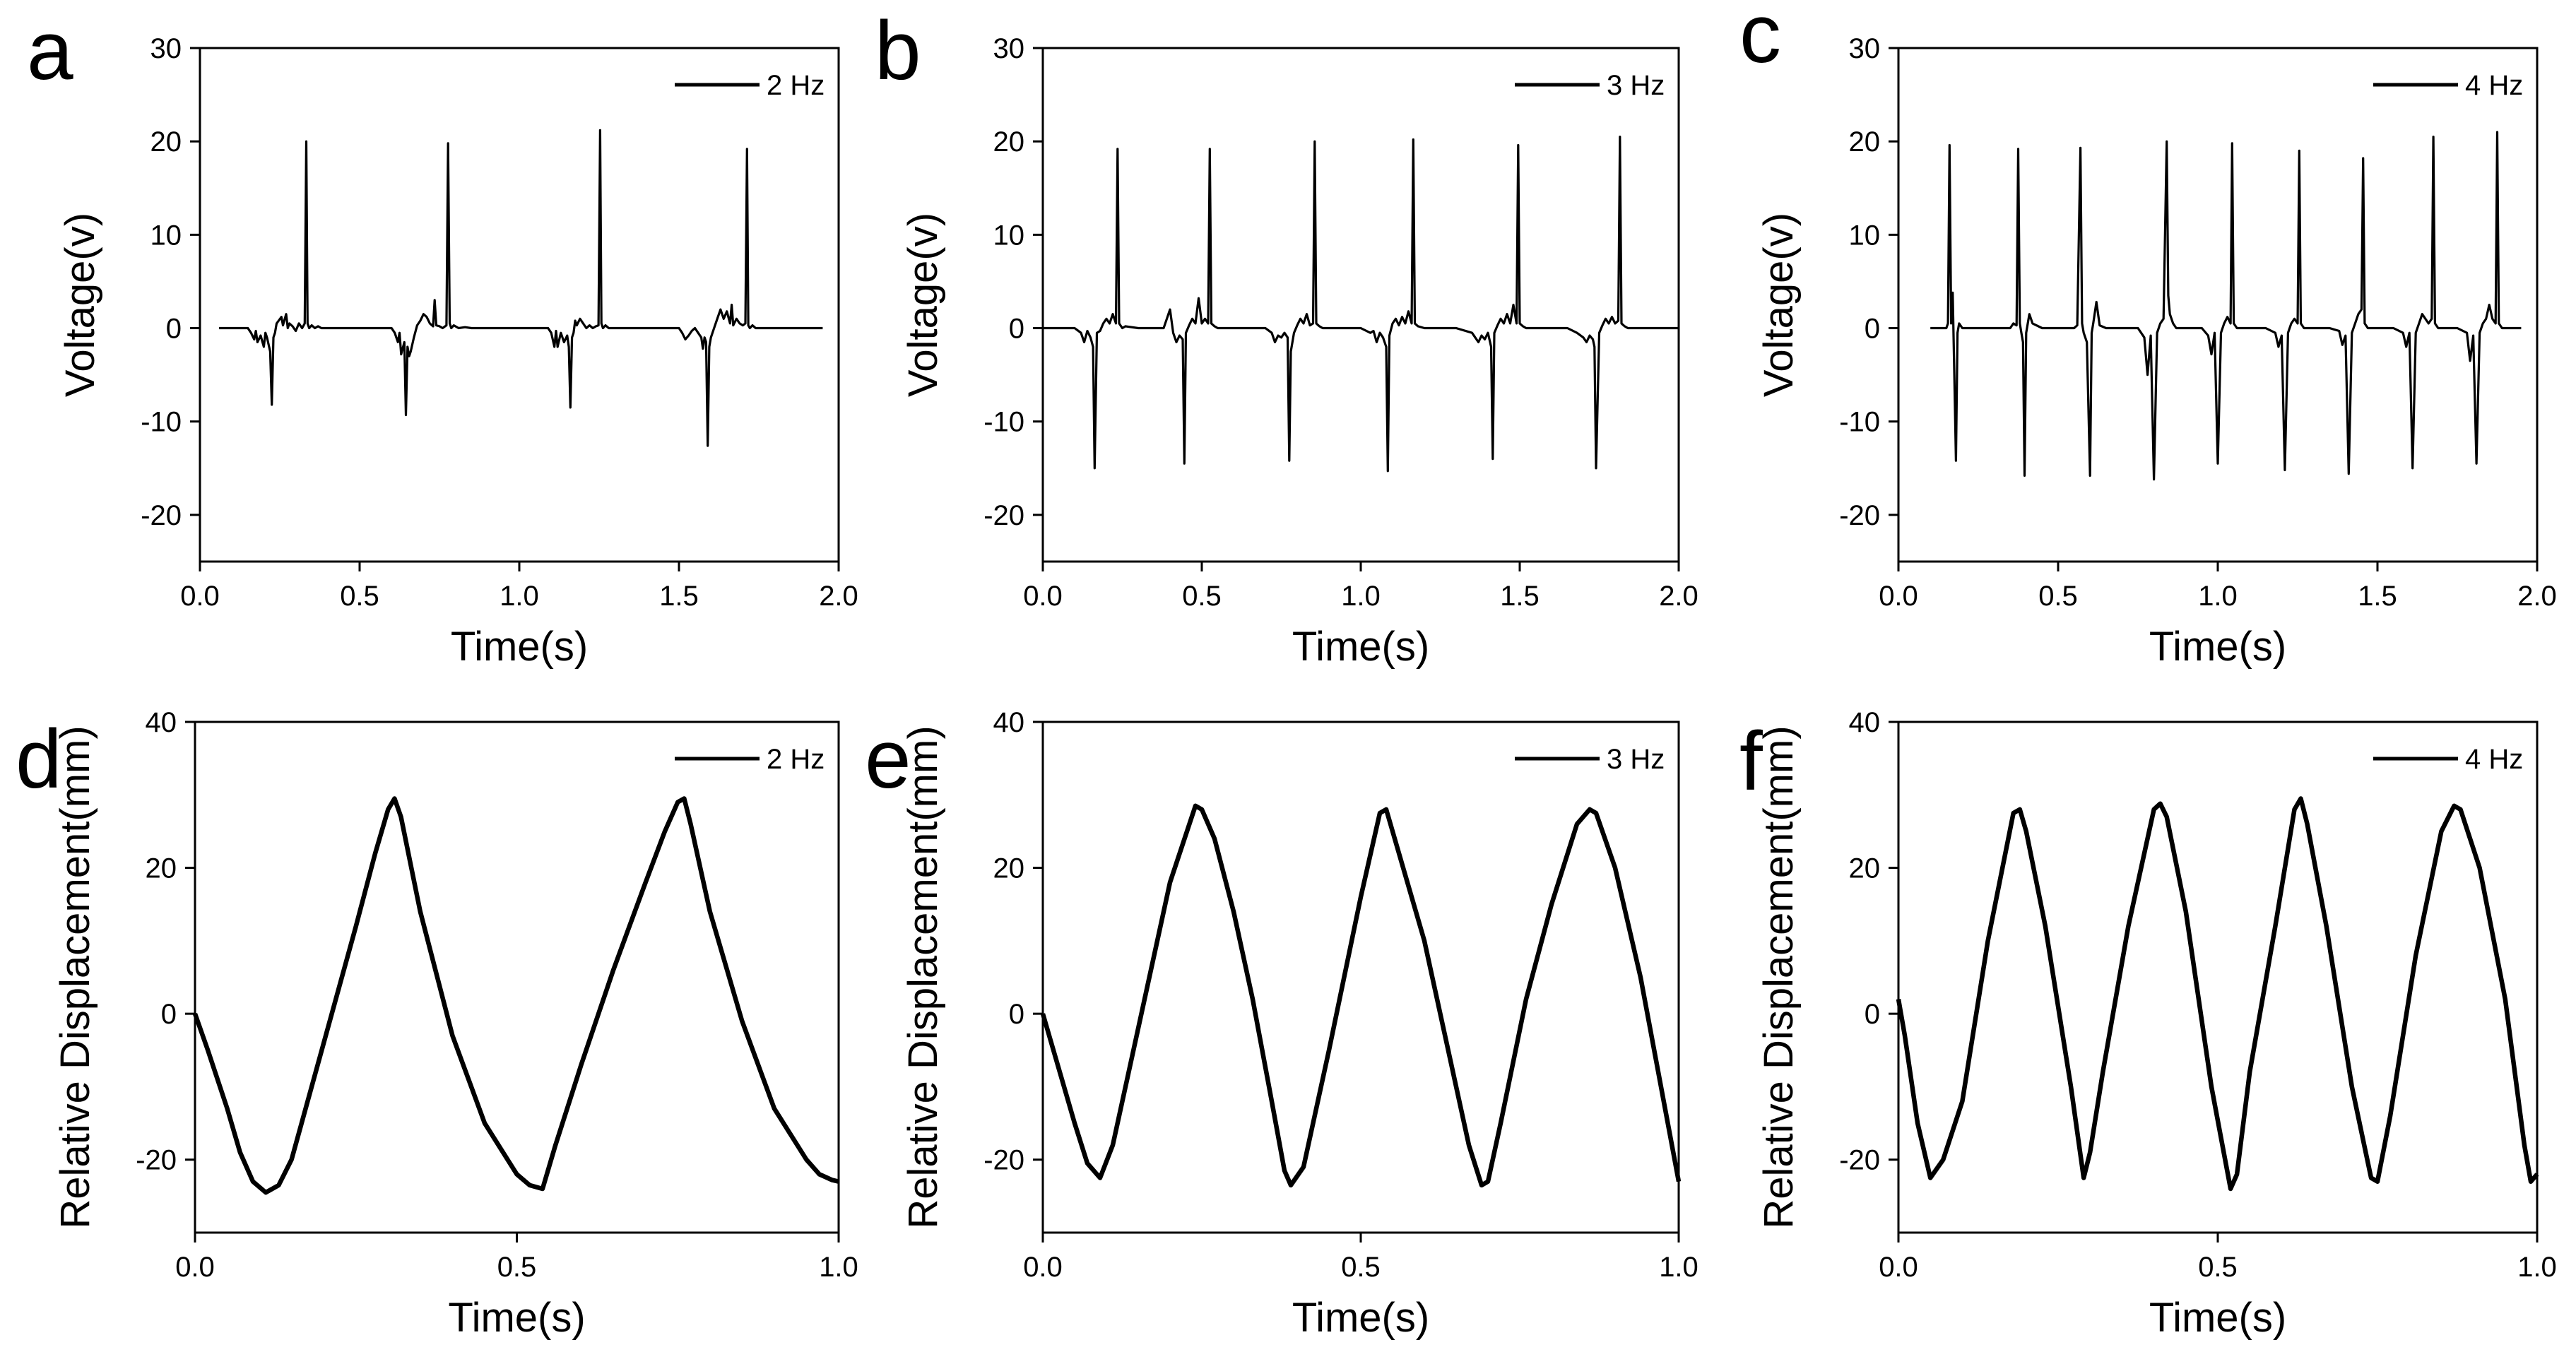  What do you see at coordinates (898, 50) in the screenshot?
I see `panel-letter-b: b` at bounding box center [898, 50].